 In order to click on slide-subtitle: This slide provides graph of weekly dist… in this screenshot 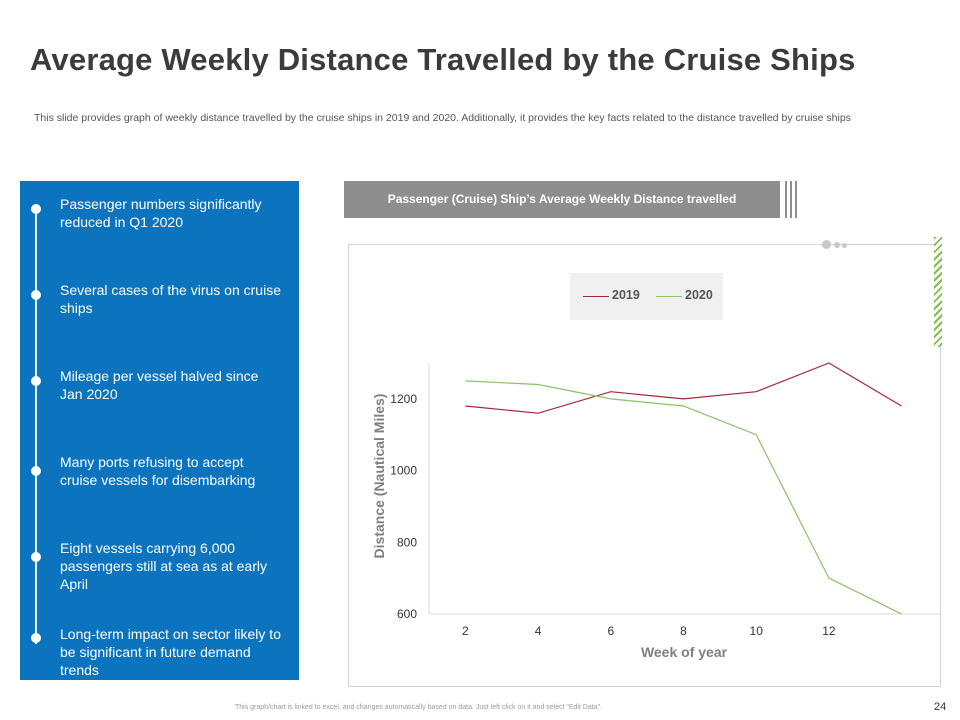, I will do `click(442, 118)`.